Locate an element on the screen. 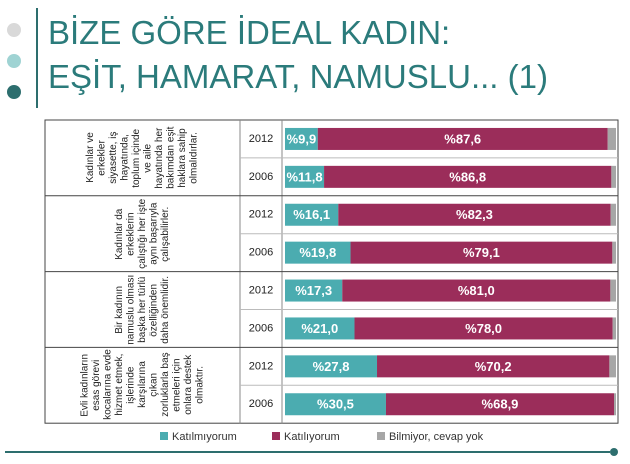 This screenshot has width=630, height=464. value-label: %82,3 is located at coordinates (474, 214).